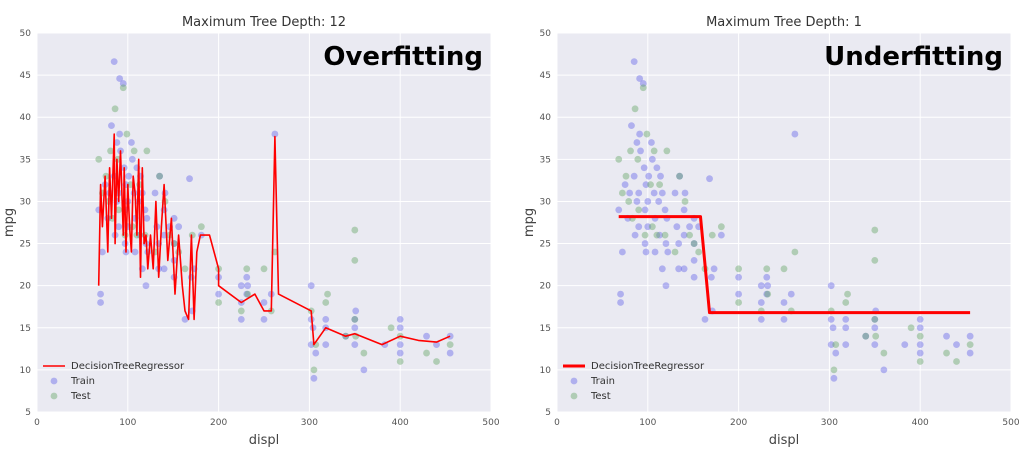 Image resolution: width=1024 pixels, height=459 pixels. I want to click on y-tick-label: 25, so click(545, 245).